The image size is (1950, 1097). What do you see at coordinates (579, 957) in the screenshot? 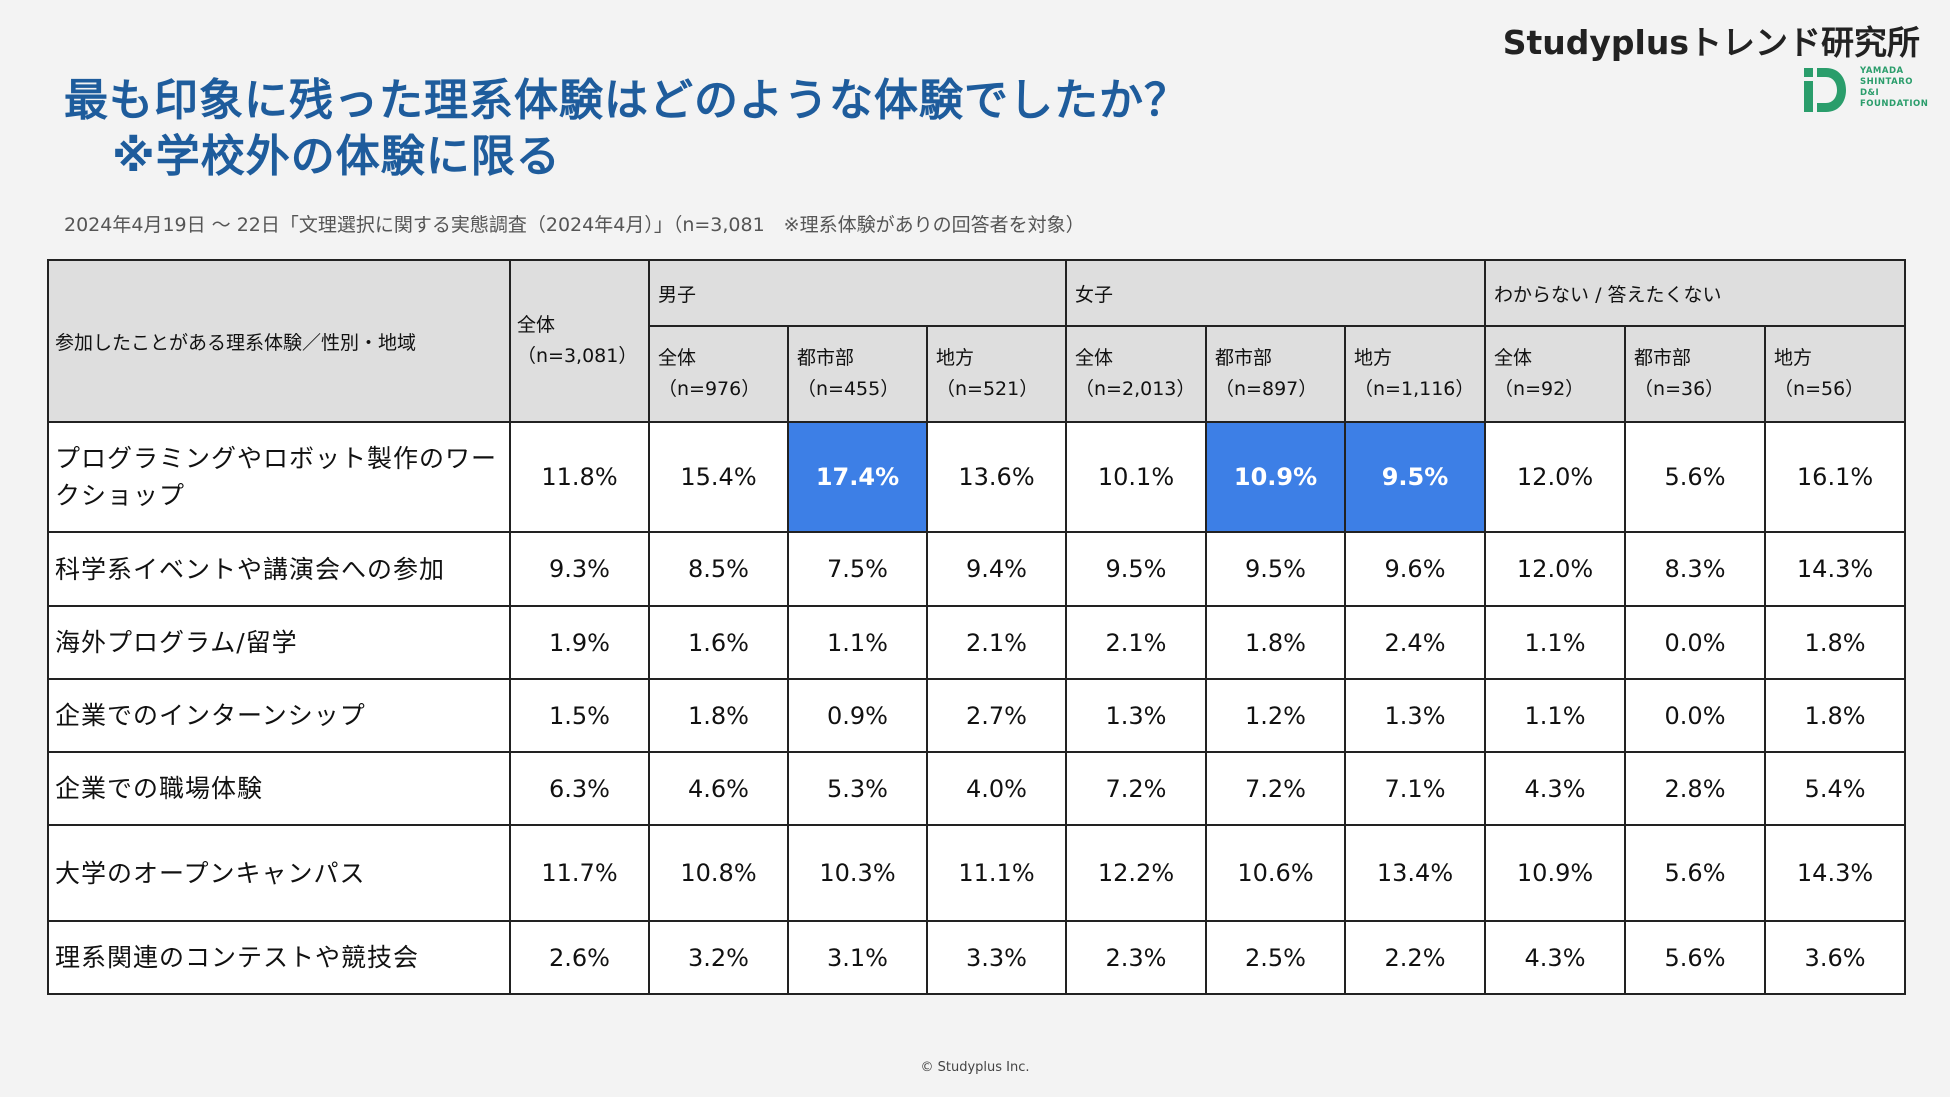
I see `table-cell: 2.6%` at bounding box center [579, 957].